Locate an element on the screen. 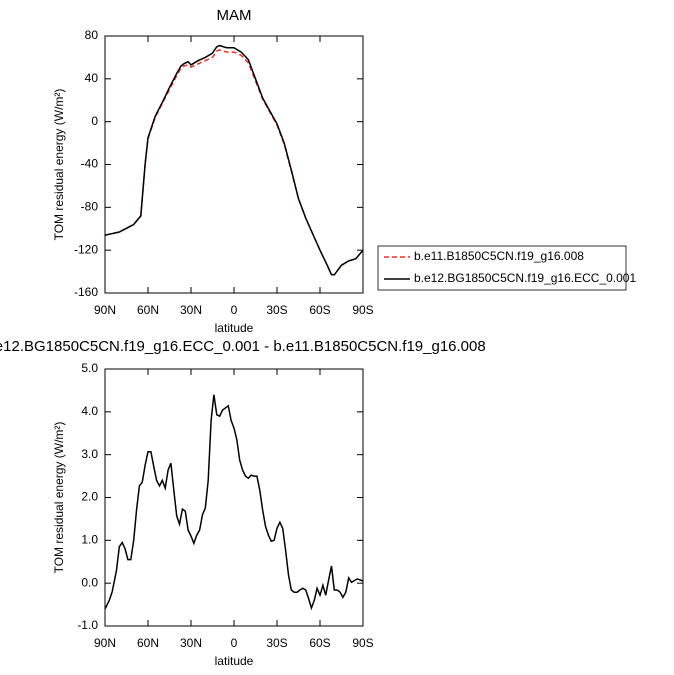 Image resolution: width=674 pixels, height=675 pixels. y-tick-label: 3.0 is located at coordinates (89, 454).